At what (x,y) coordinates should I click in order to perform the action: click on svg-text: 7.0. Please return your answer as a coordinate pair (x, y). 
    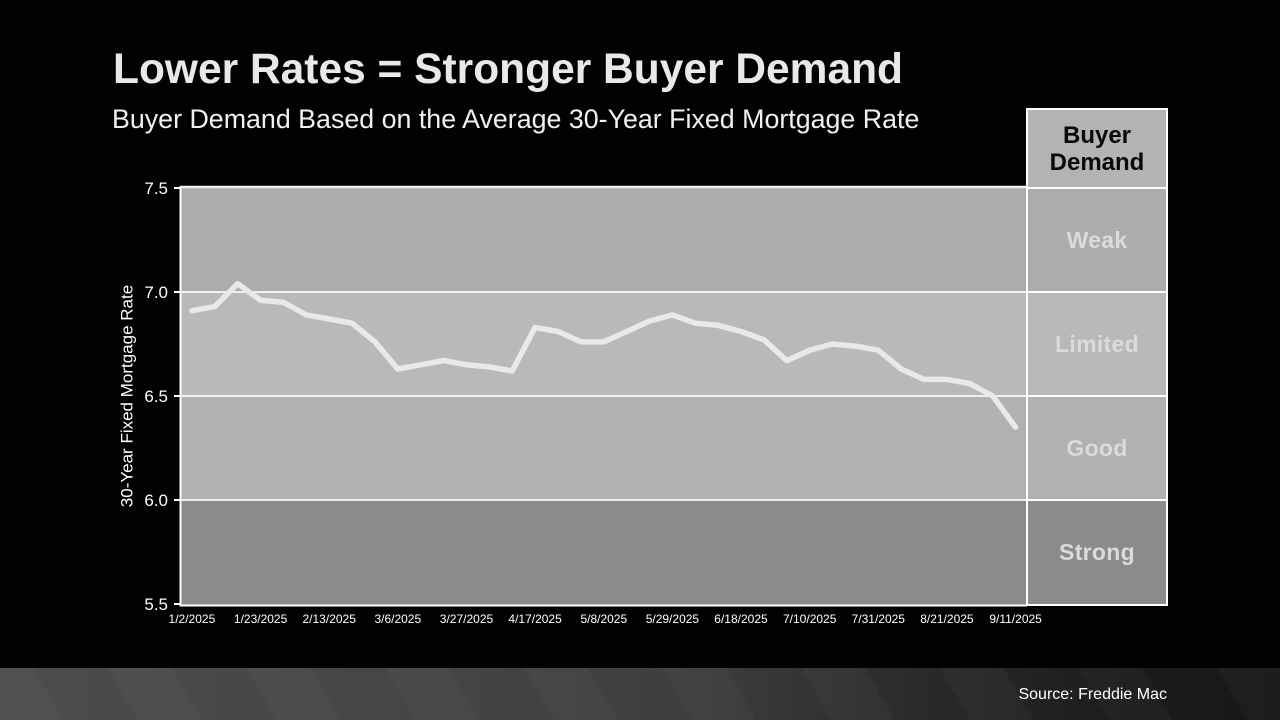
    Looking at the image, I should click on (156, 292).